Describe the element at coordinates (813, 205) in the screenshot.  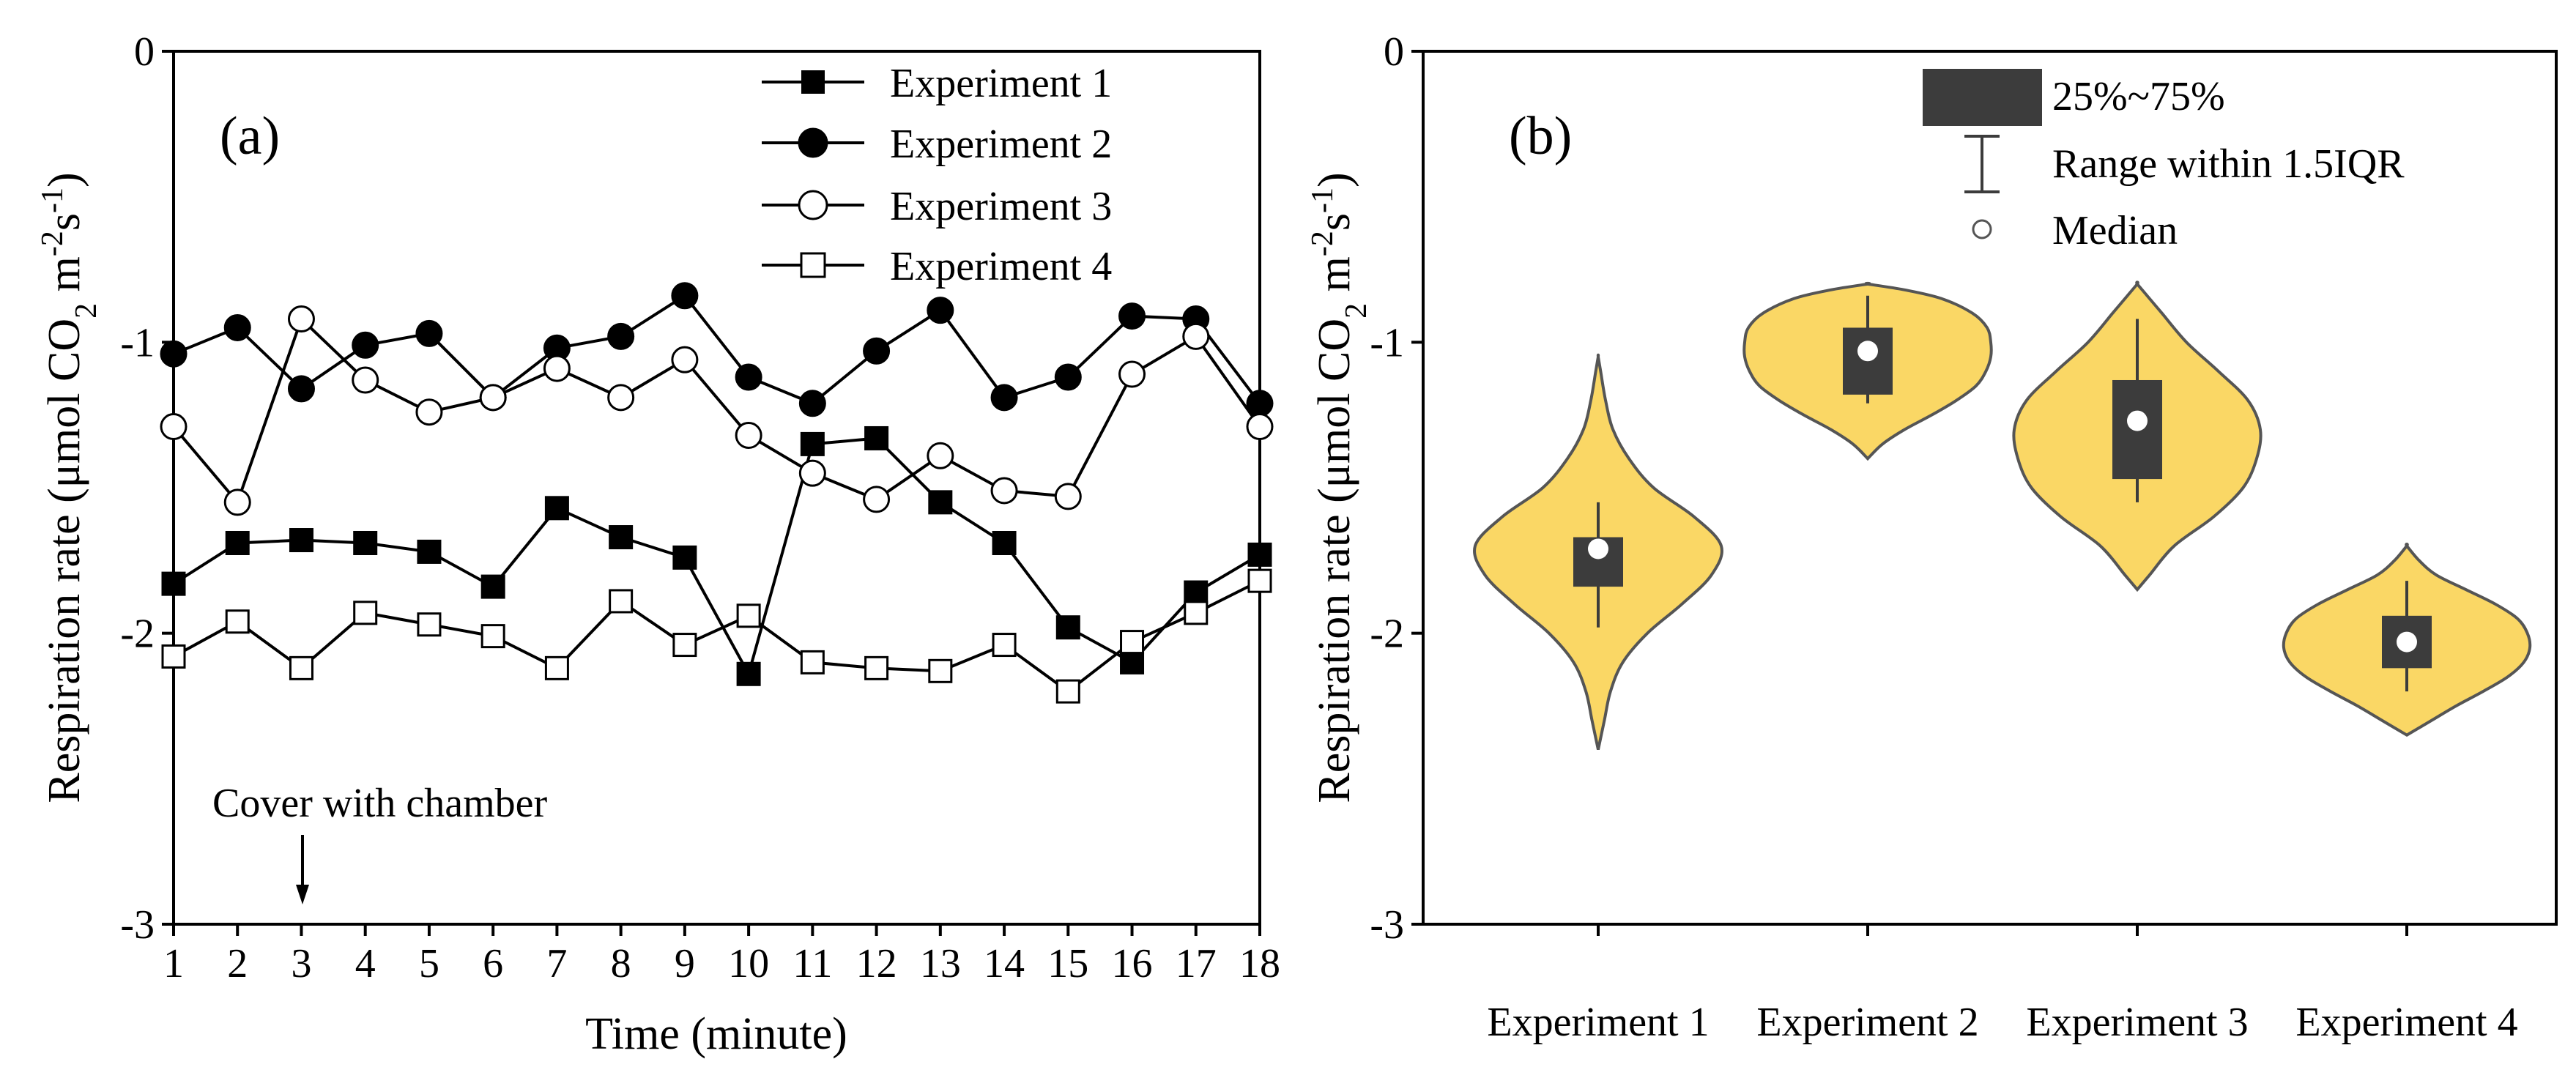
I see `legend-marker-exp3` at that location.